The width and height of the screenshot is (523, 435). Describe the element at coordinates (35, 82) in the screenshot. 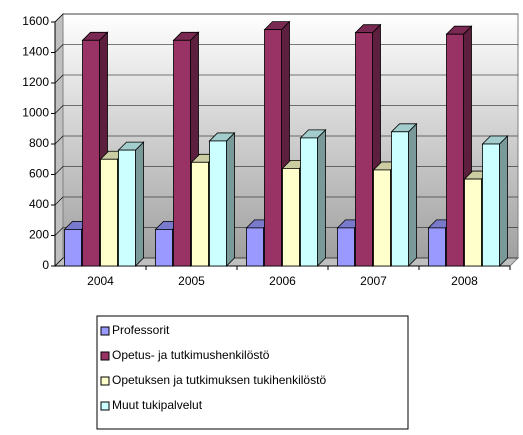

I see `y-tick-label: 1200` at that location.